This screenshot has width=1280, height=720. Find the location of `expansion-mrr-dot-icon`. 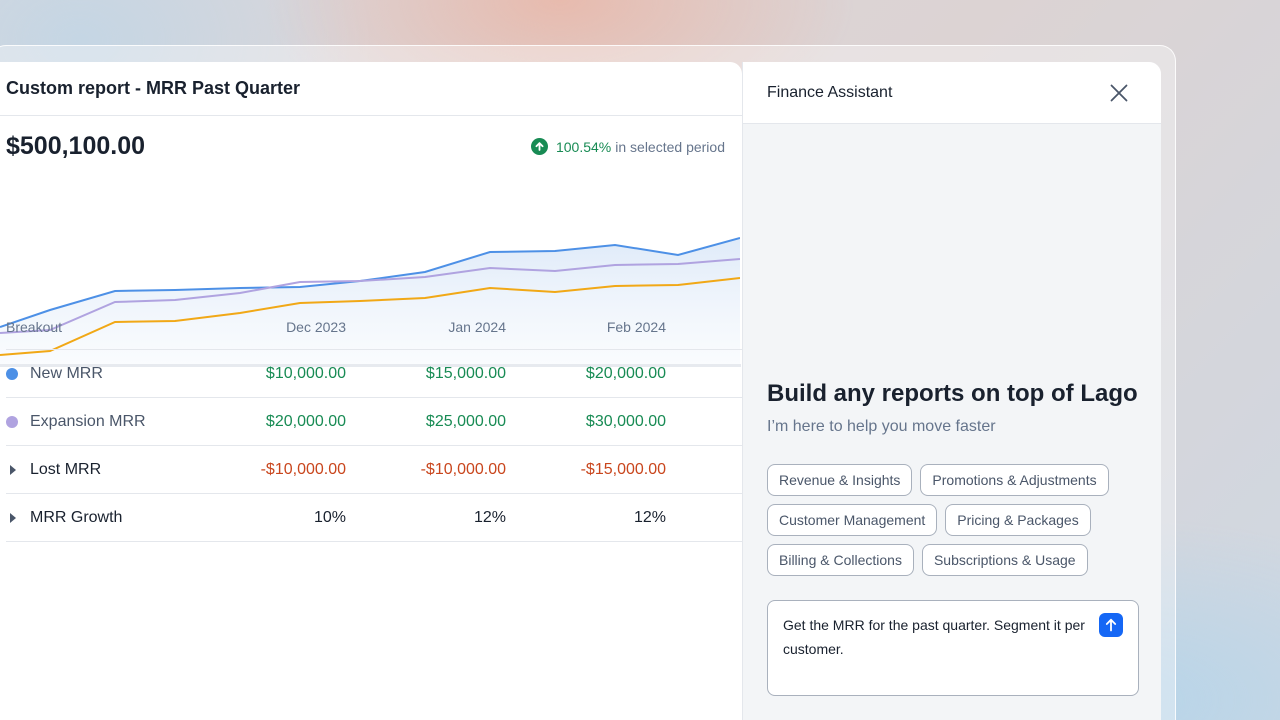

expansion-mrr-dot-icon is located at coordinates (12, 421).